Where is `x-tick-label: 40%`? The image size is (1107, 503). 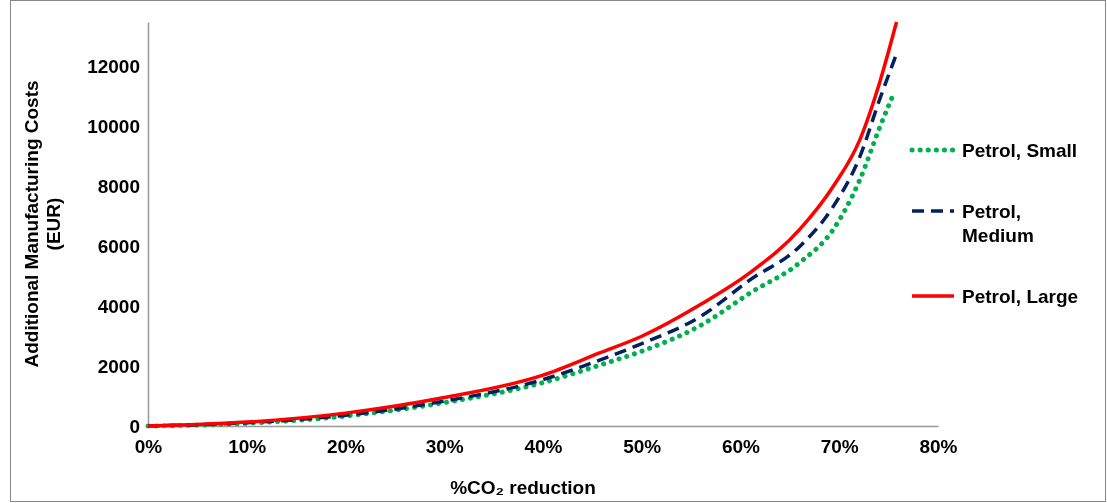
x-tick-label: 40% is located at coordinates (543, 447).